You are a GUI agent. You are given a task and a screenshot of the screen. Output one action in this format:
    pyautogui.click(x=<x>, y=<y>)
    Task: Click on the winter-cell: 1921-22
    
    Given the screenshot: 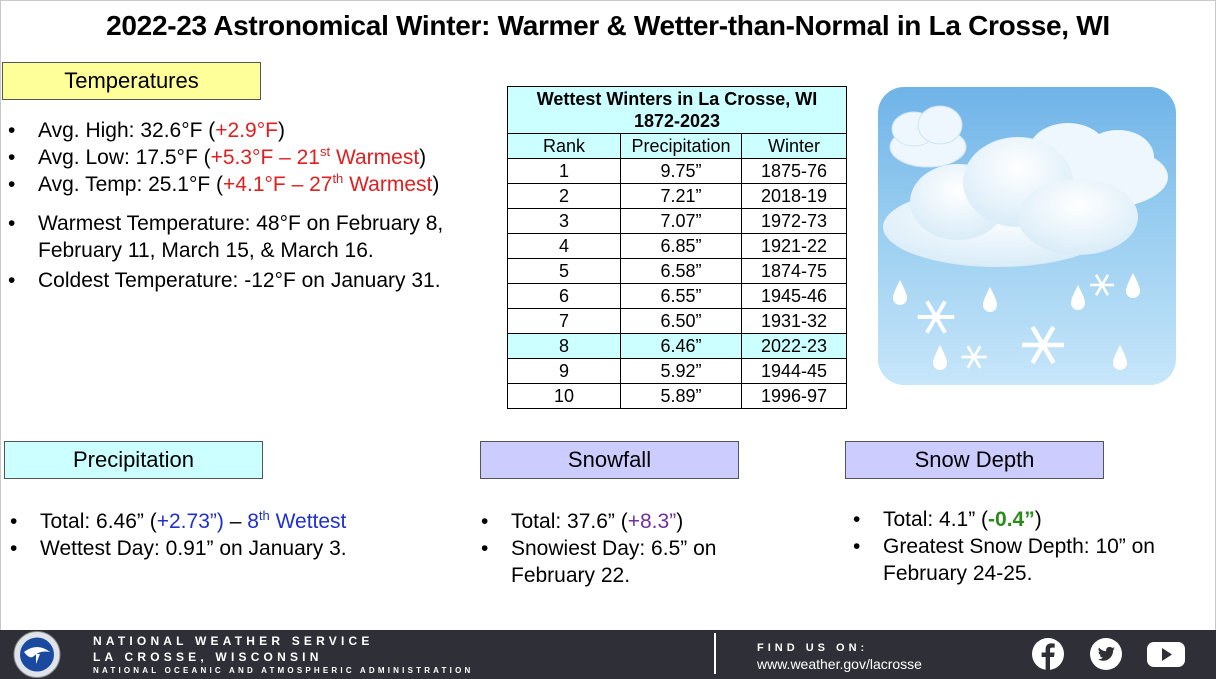 What is the action you would take?
    pyautogui.click(x=794, y=246)
    